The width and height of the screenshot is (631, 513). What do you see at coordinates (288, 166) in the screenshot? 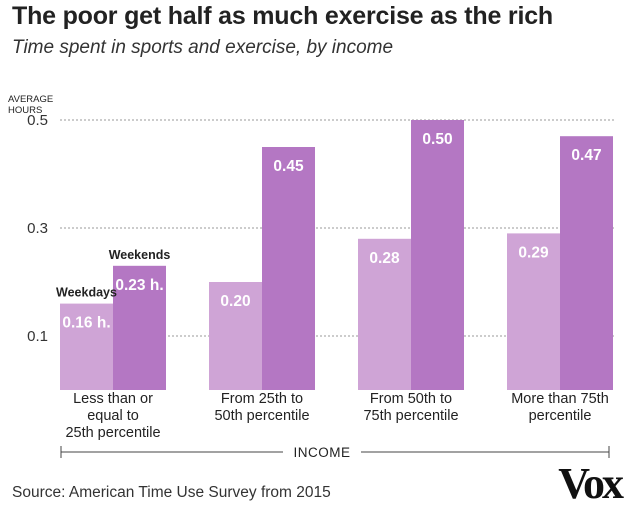
I see `weekends-value-label: 0.45` at bounding box center [288, 166].